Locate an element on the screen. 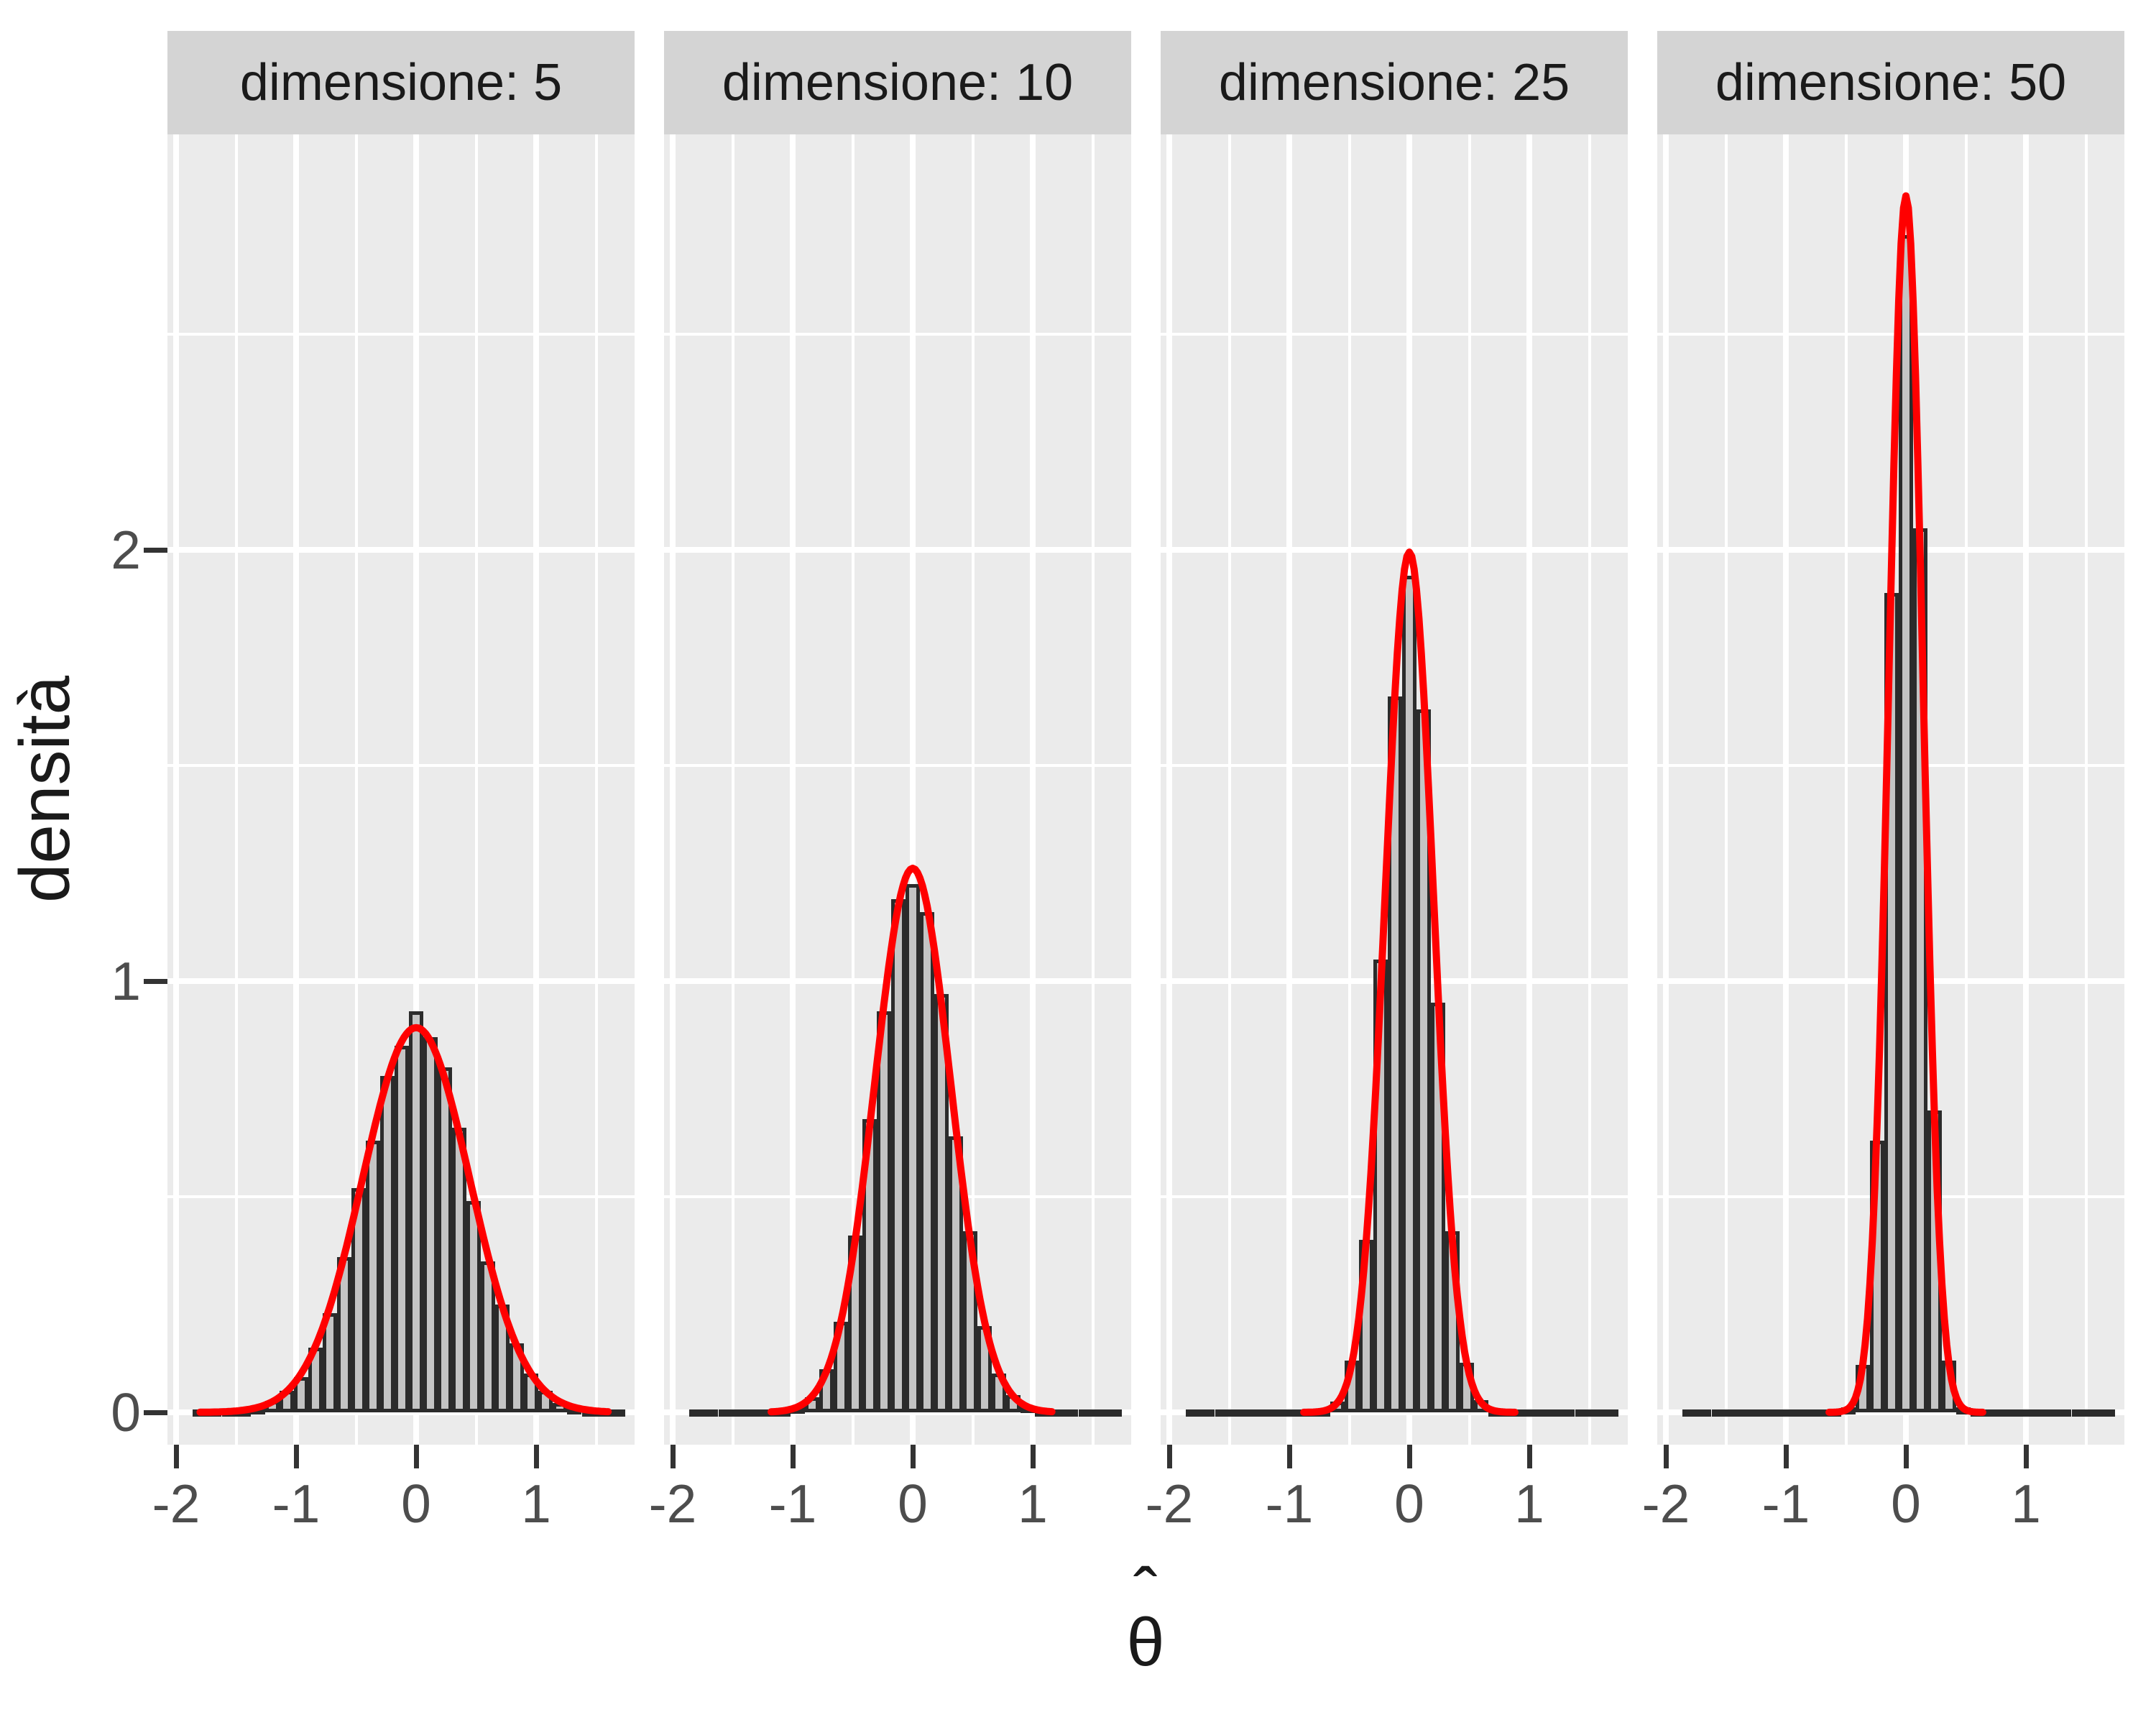  facet-strip-label: dimensione: 5 is located at coordinates (401, 82).